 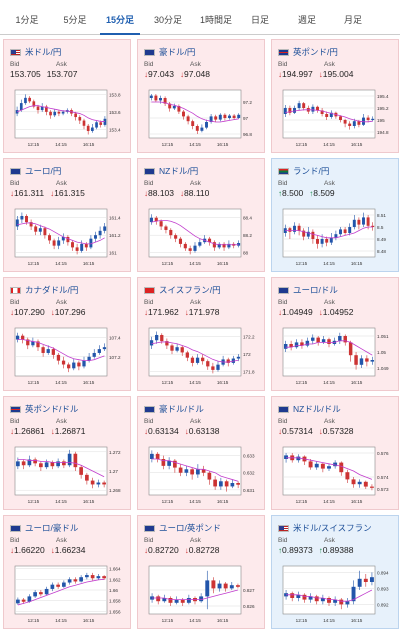 What do you see at coordinates (259, 20) in the screenshot?
I see `tab-5: 日足` at bounding box center [259, 20].